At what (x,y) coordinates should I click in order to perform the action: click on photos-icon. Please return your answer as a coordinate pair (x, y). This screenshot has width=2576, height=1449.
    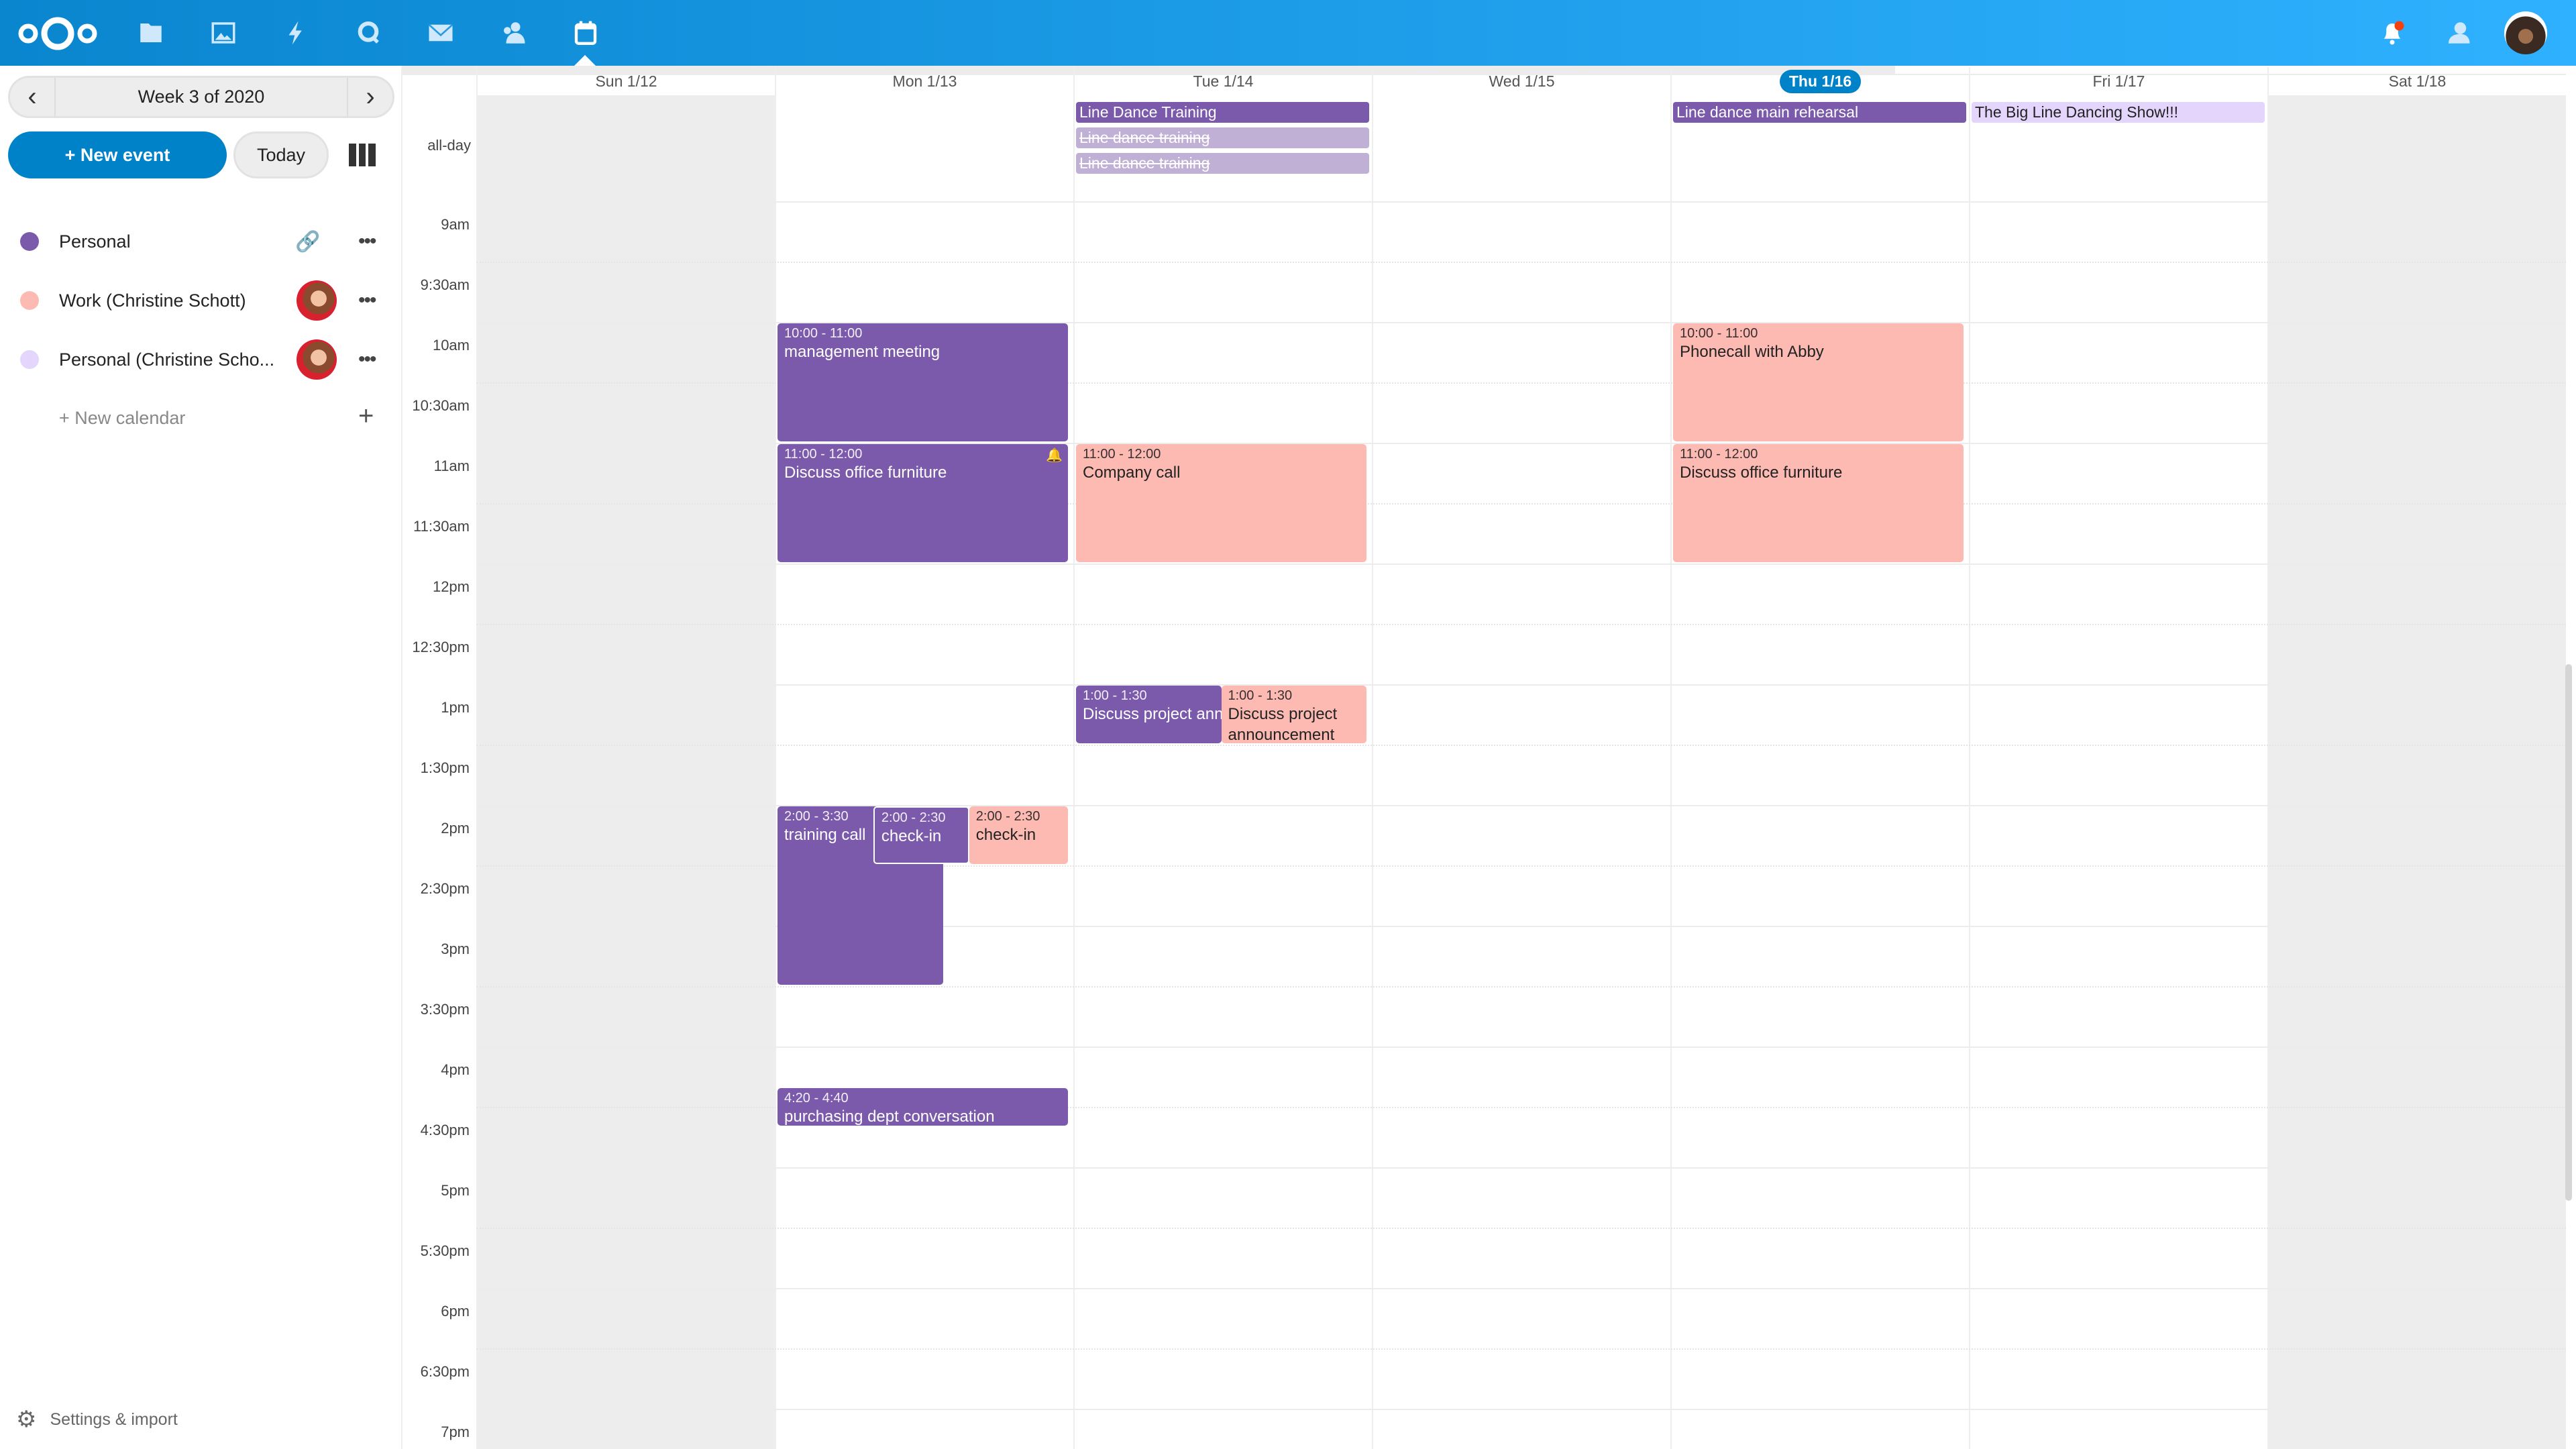
    Looking at the image, I should click on (223, 33).